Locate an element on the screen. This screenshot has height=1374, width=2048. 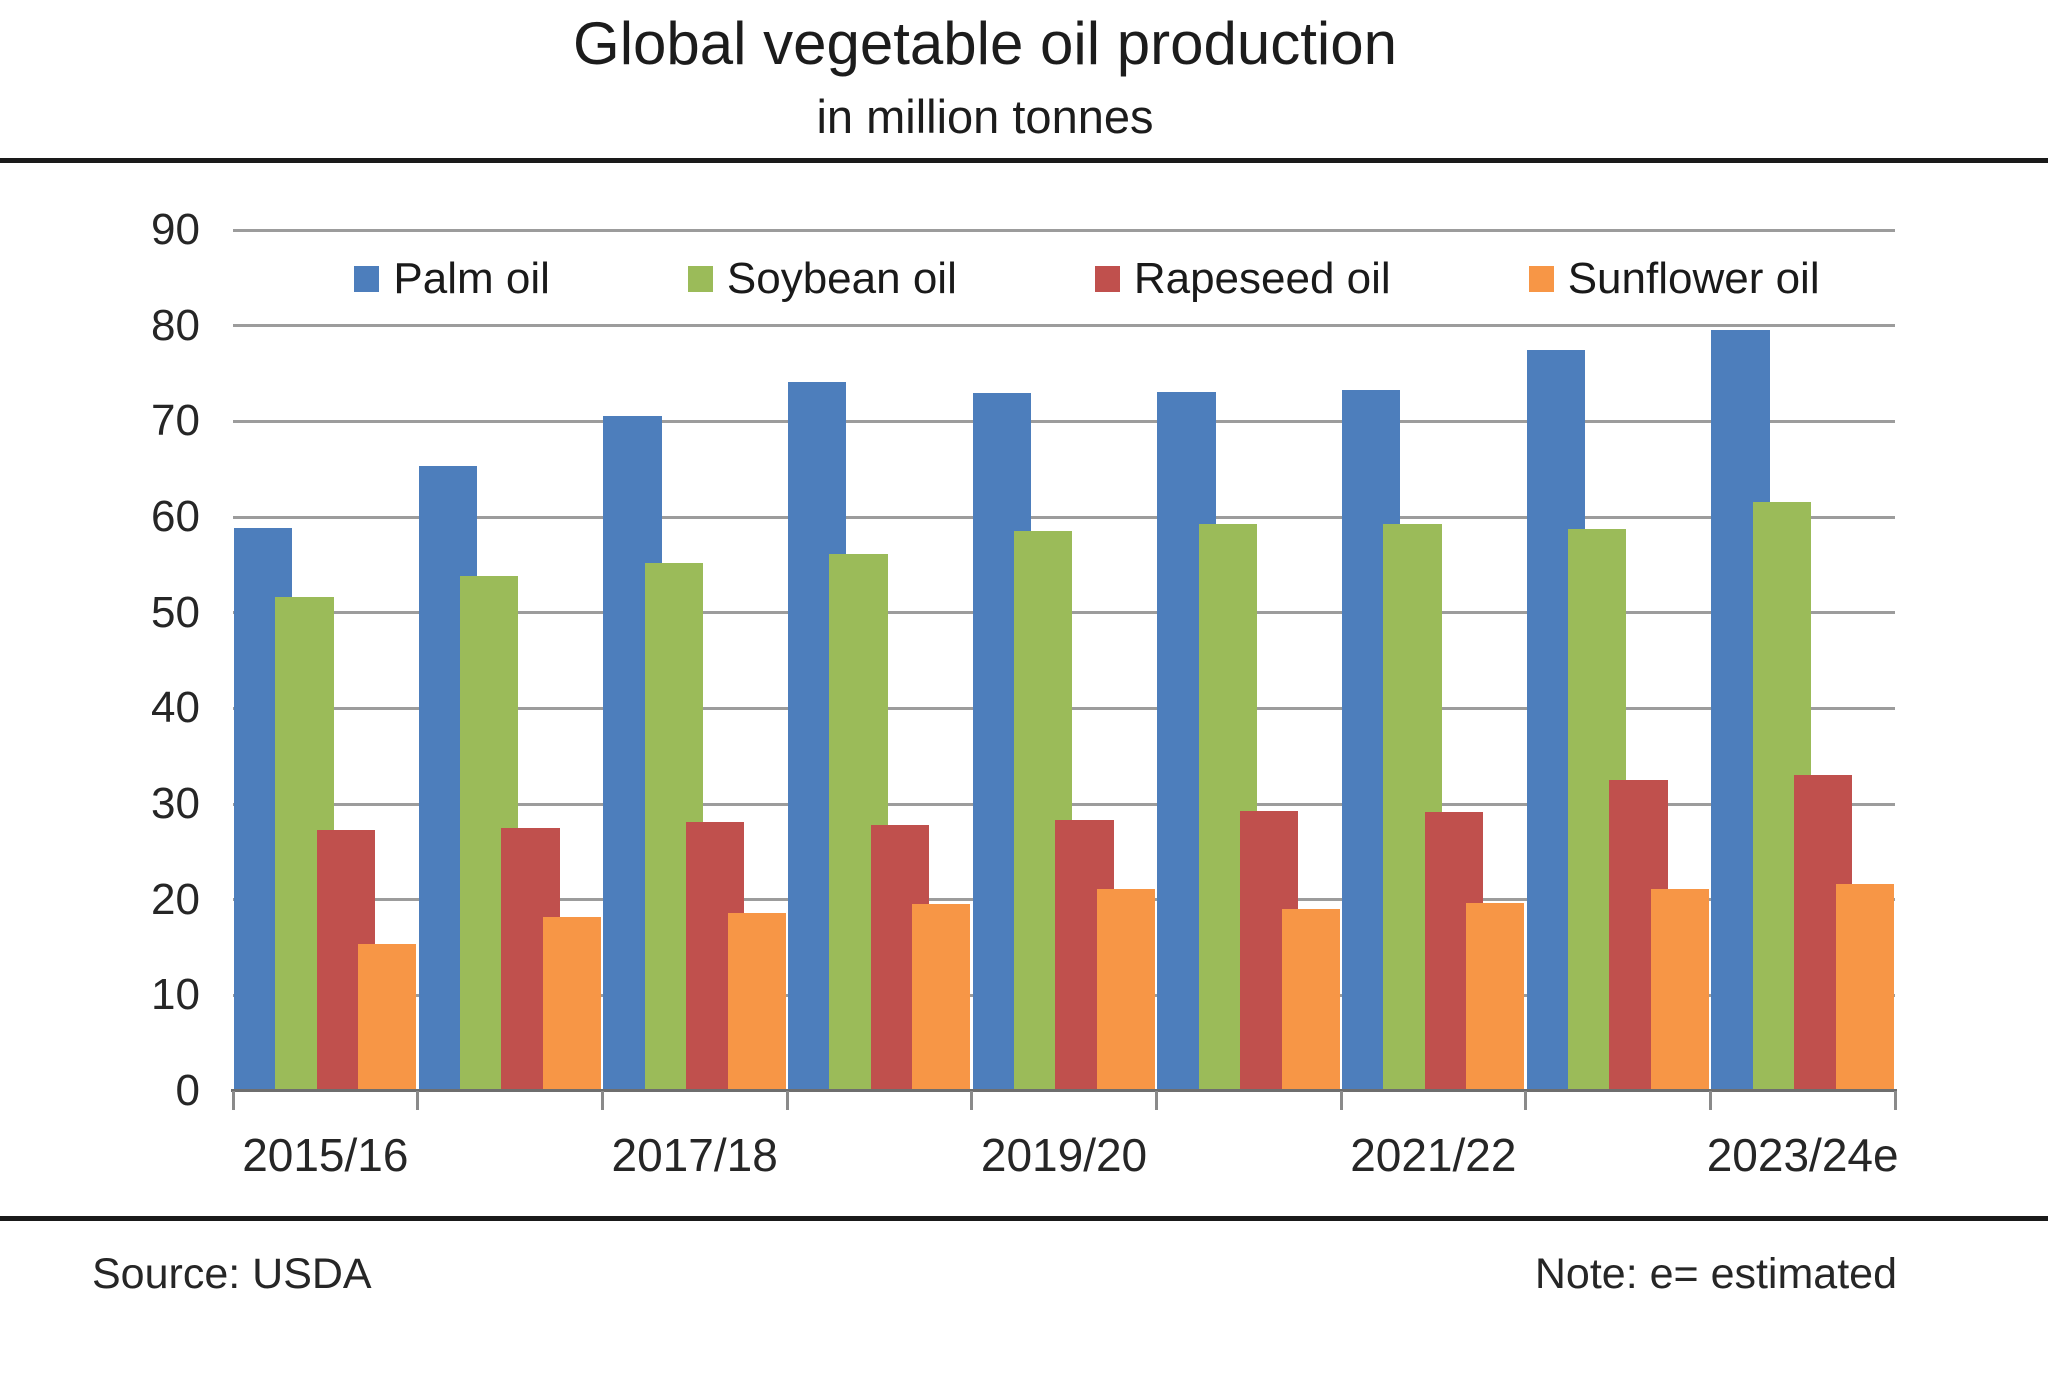
legend-item-soybean-oil: Soybean oil is located at coordinates (822, 279).